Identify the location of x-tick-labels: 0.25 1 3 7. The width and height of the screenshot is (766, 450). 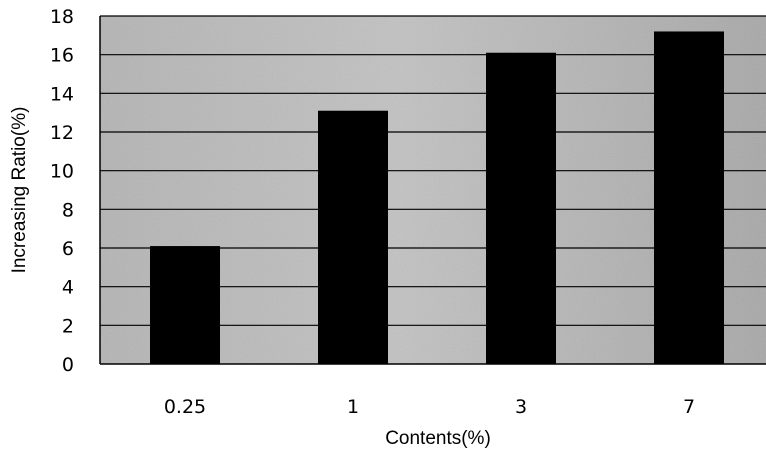
(429, 407).